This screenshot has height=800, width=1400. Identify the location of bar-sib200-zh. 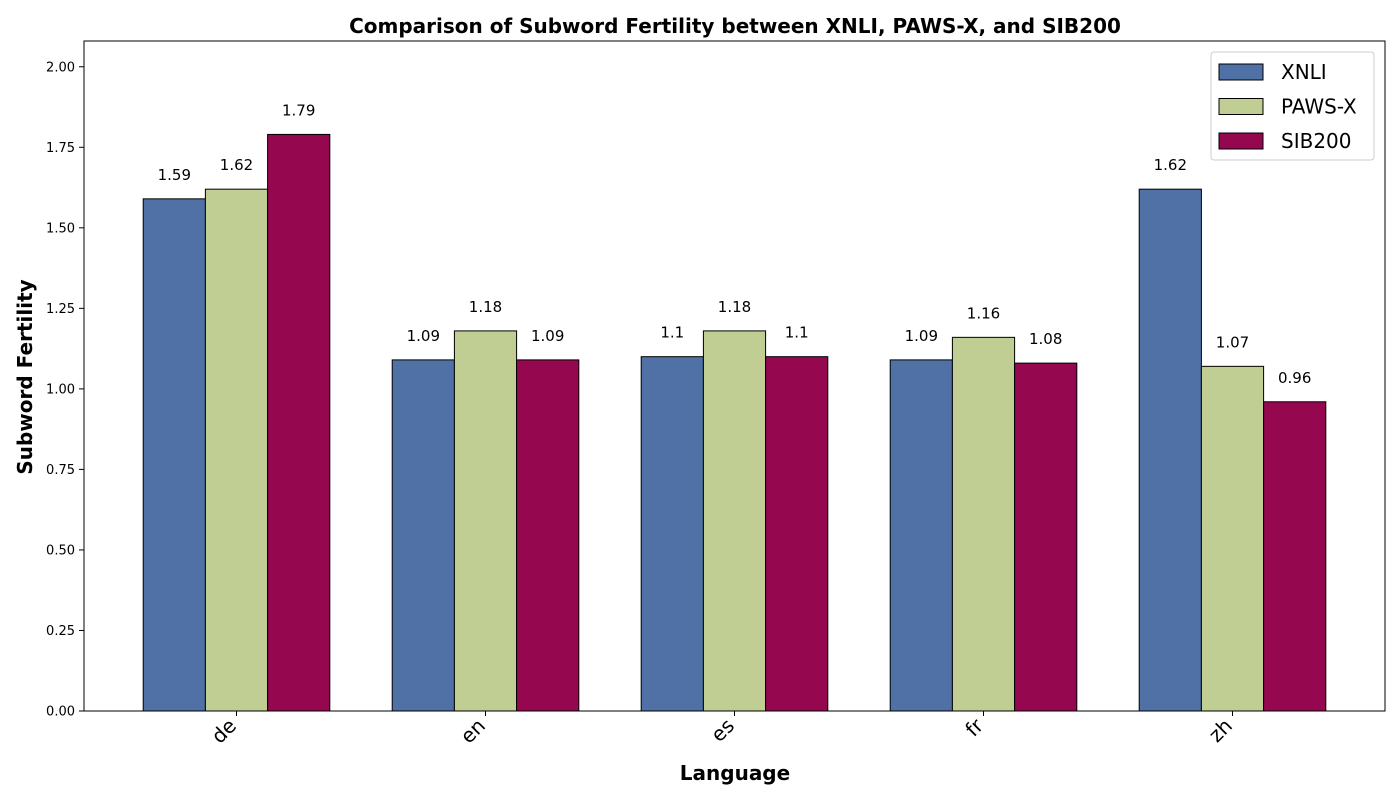
(1295, 556).